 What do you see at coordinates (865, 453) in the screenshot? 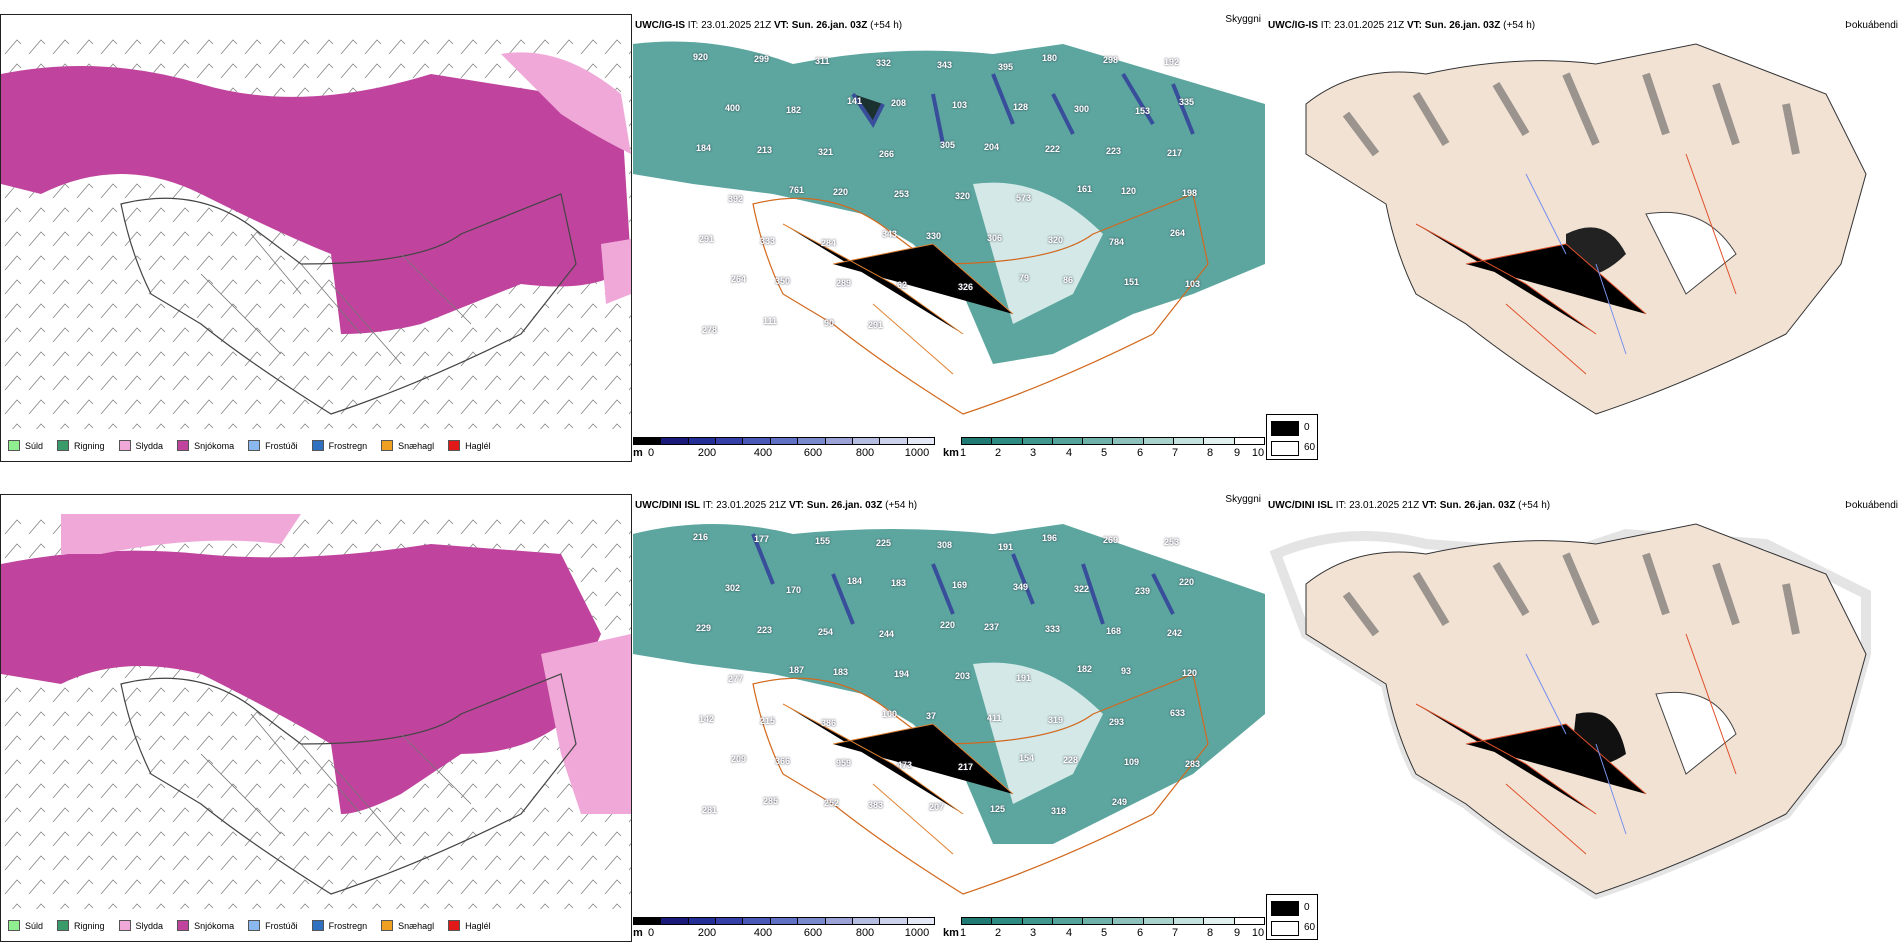
I see `tick-label: 800` at bounding box center [865, 453].